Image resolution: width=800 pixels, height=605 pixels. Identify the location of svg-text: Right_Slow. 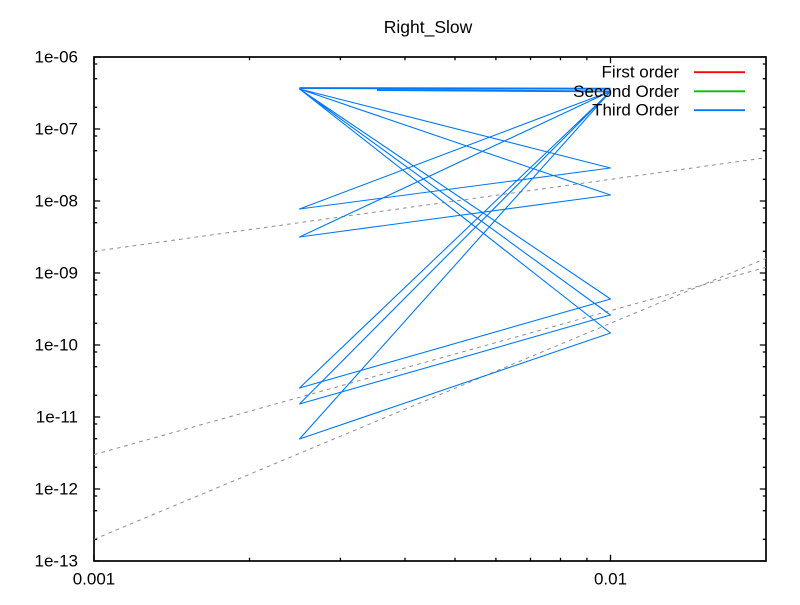
(428, 27).